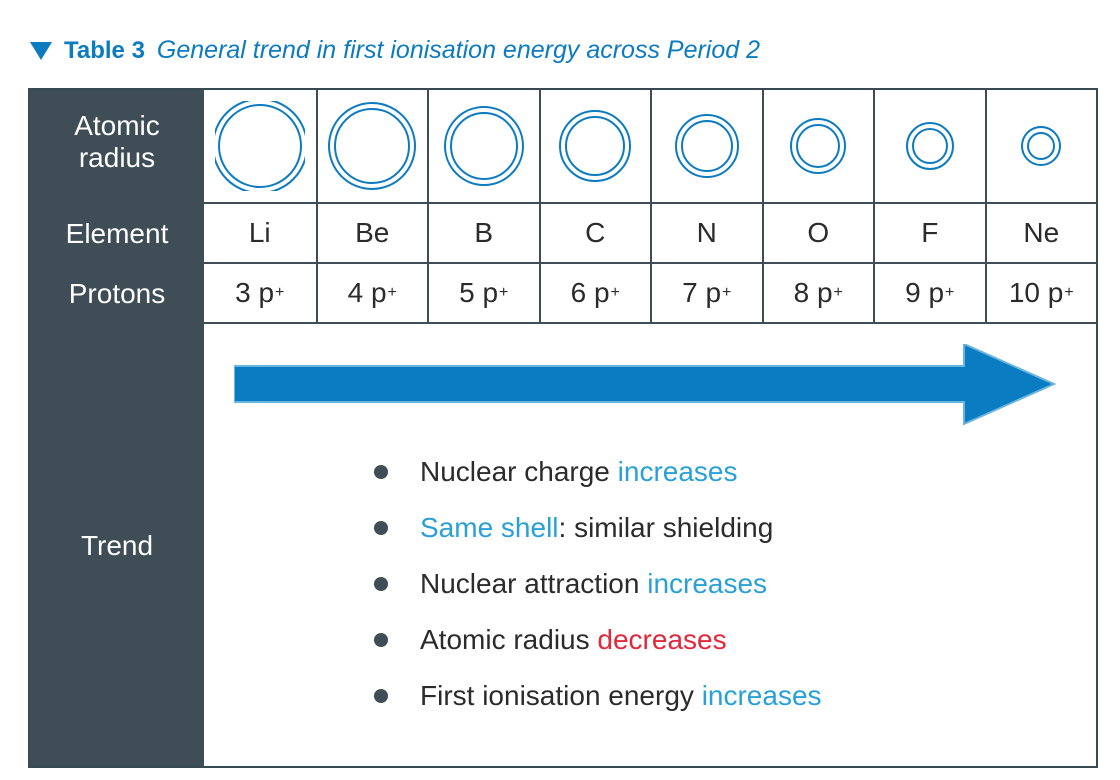 The image size is (1120, 780). I want to click on element-symbol-cell: F, so click(929, 234).